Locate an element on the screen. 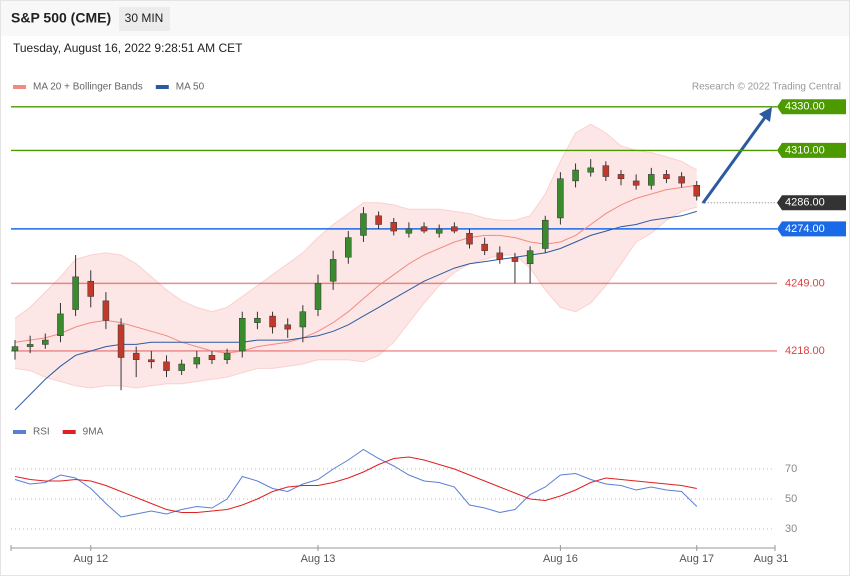  subtitle: Tuesday, August 16, 2022 9:28:51 AM CET is located at coordinates (128, 48).